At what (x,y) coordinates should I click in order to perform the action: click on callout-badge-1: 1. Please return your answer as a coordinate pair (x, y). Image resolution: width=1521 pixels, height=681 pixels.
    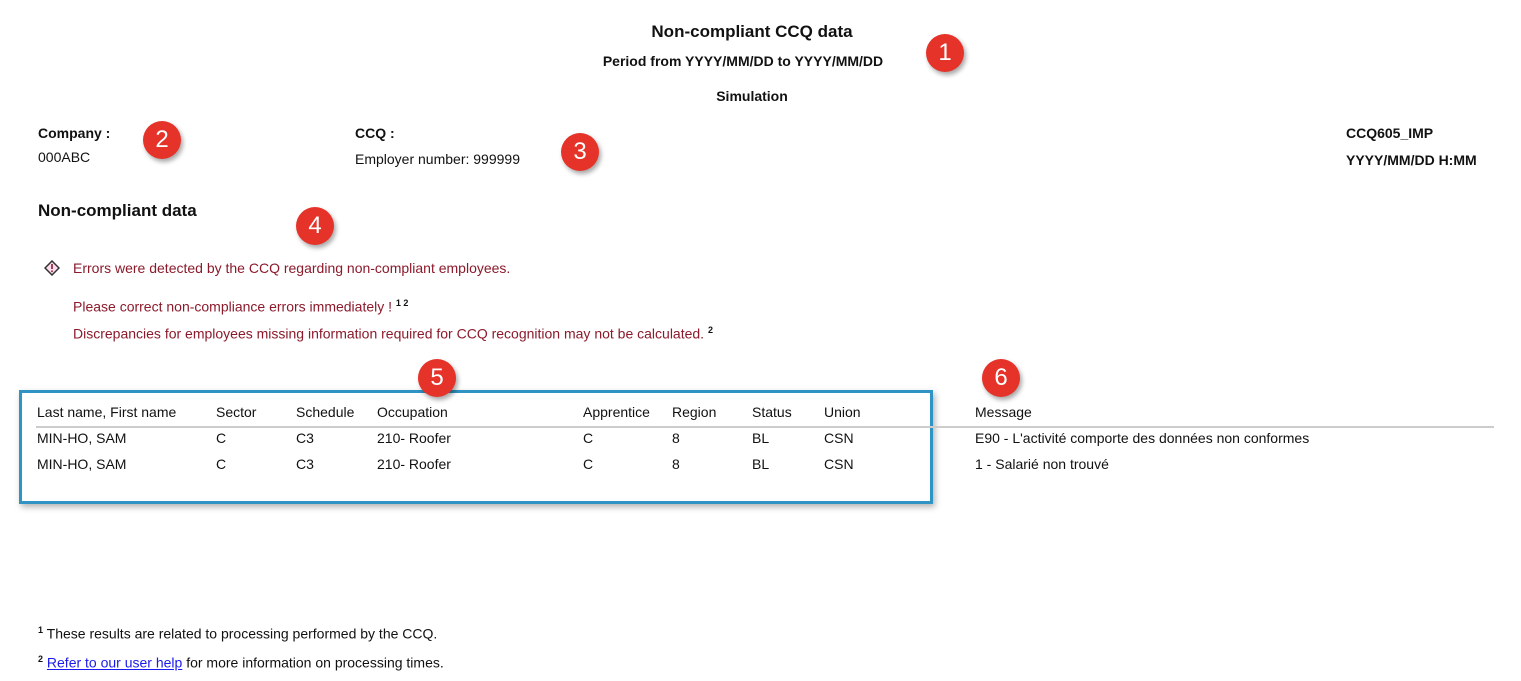
    Looking at the image, I should click on (945, 53).